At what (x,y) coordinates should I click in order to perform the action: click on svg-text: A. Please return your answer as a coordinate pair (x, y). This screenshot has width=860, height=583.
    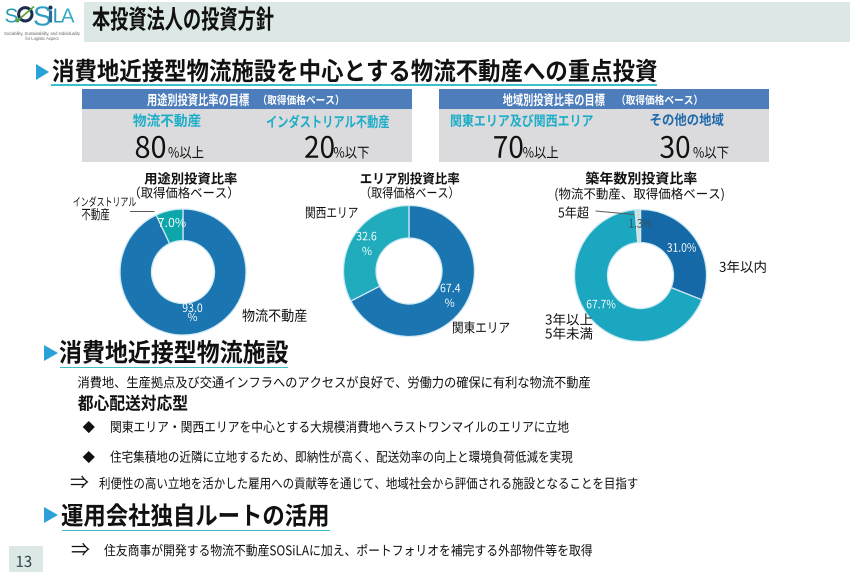
    Looking at the image, I should click on (68, 16).